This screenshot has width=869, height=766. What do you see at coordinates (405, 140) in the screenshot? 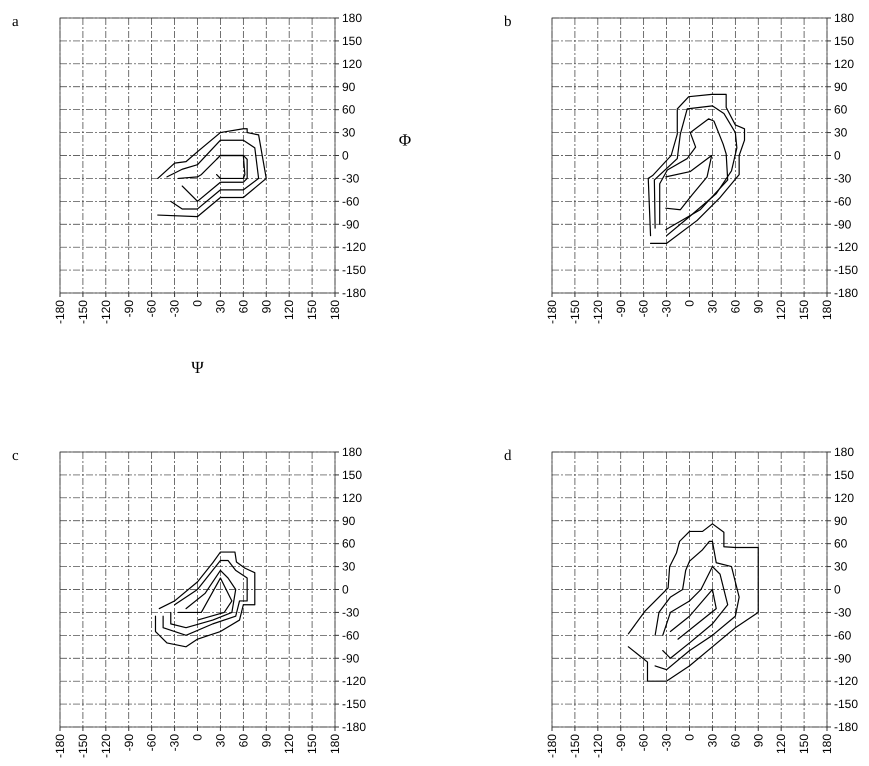
I see `y-axis-title: Φ` at bounding box center [405, 140].